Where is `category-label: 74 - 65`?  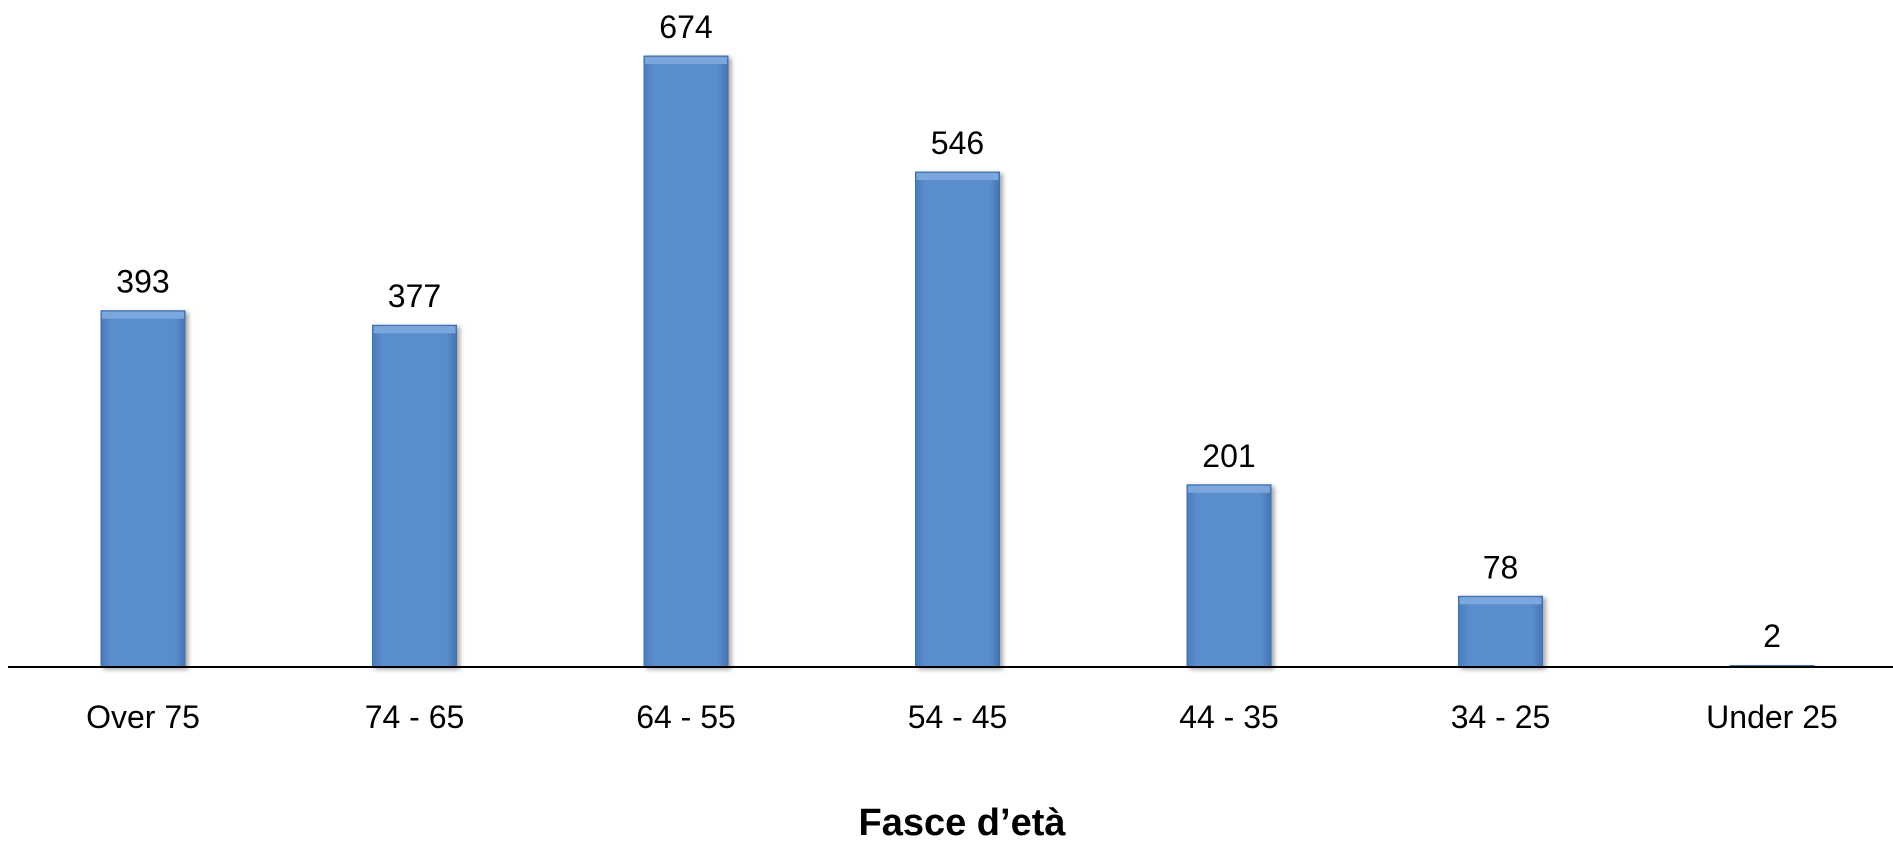 category-label: 74 - 65 is located at coordinates (415, 717).